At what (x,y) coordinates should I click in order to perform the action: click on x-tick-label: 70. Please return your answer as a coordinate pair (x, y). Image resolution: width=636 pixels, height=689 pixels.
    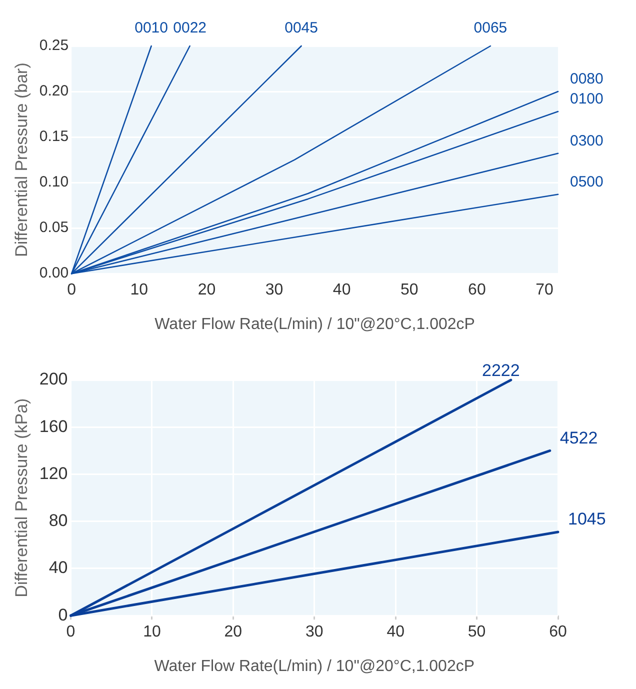
    Looking at the image, I should click on (545, 290).